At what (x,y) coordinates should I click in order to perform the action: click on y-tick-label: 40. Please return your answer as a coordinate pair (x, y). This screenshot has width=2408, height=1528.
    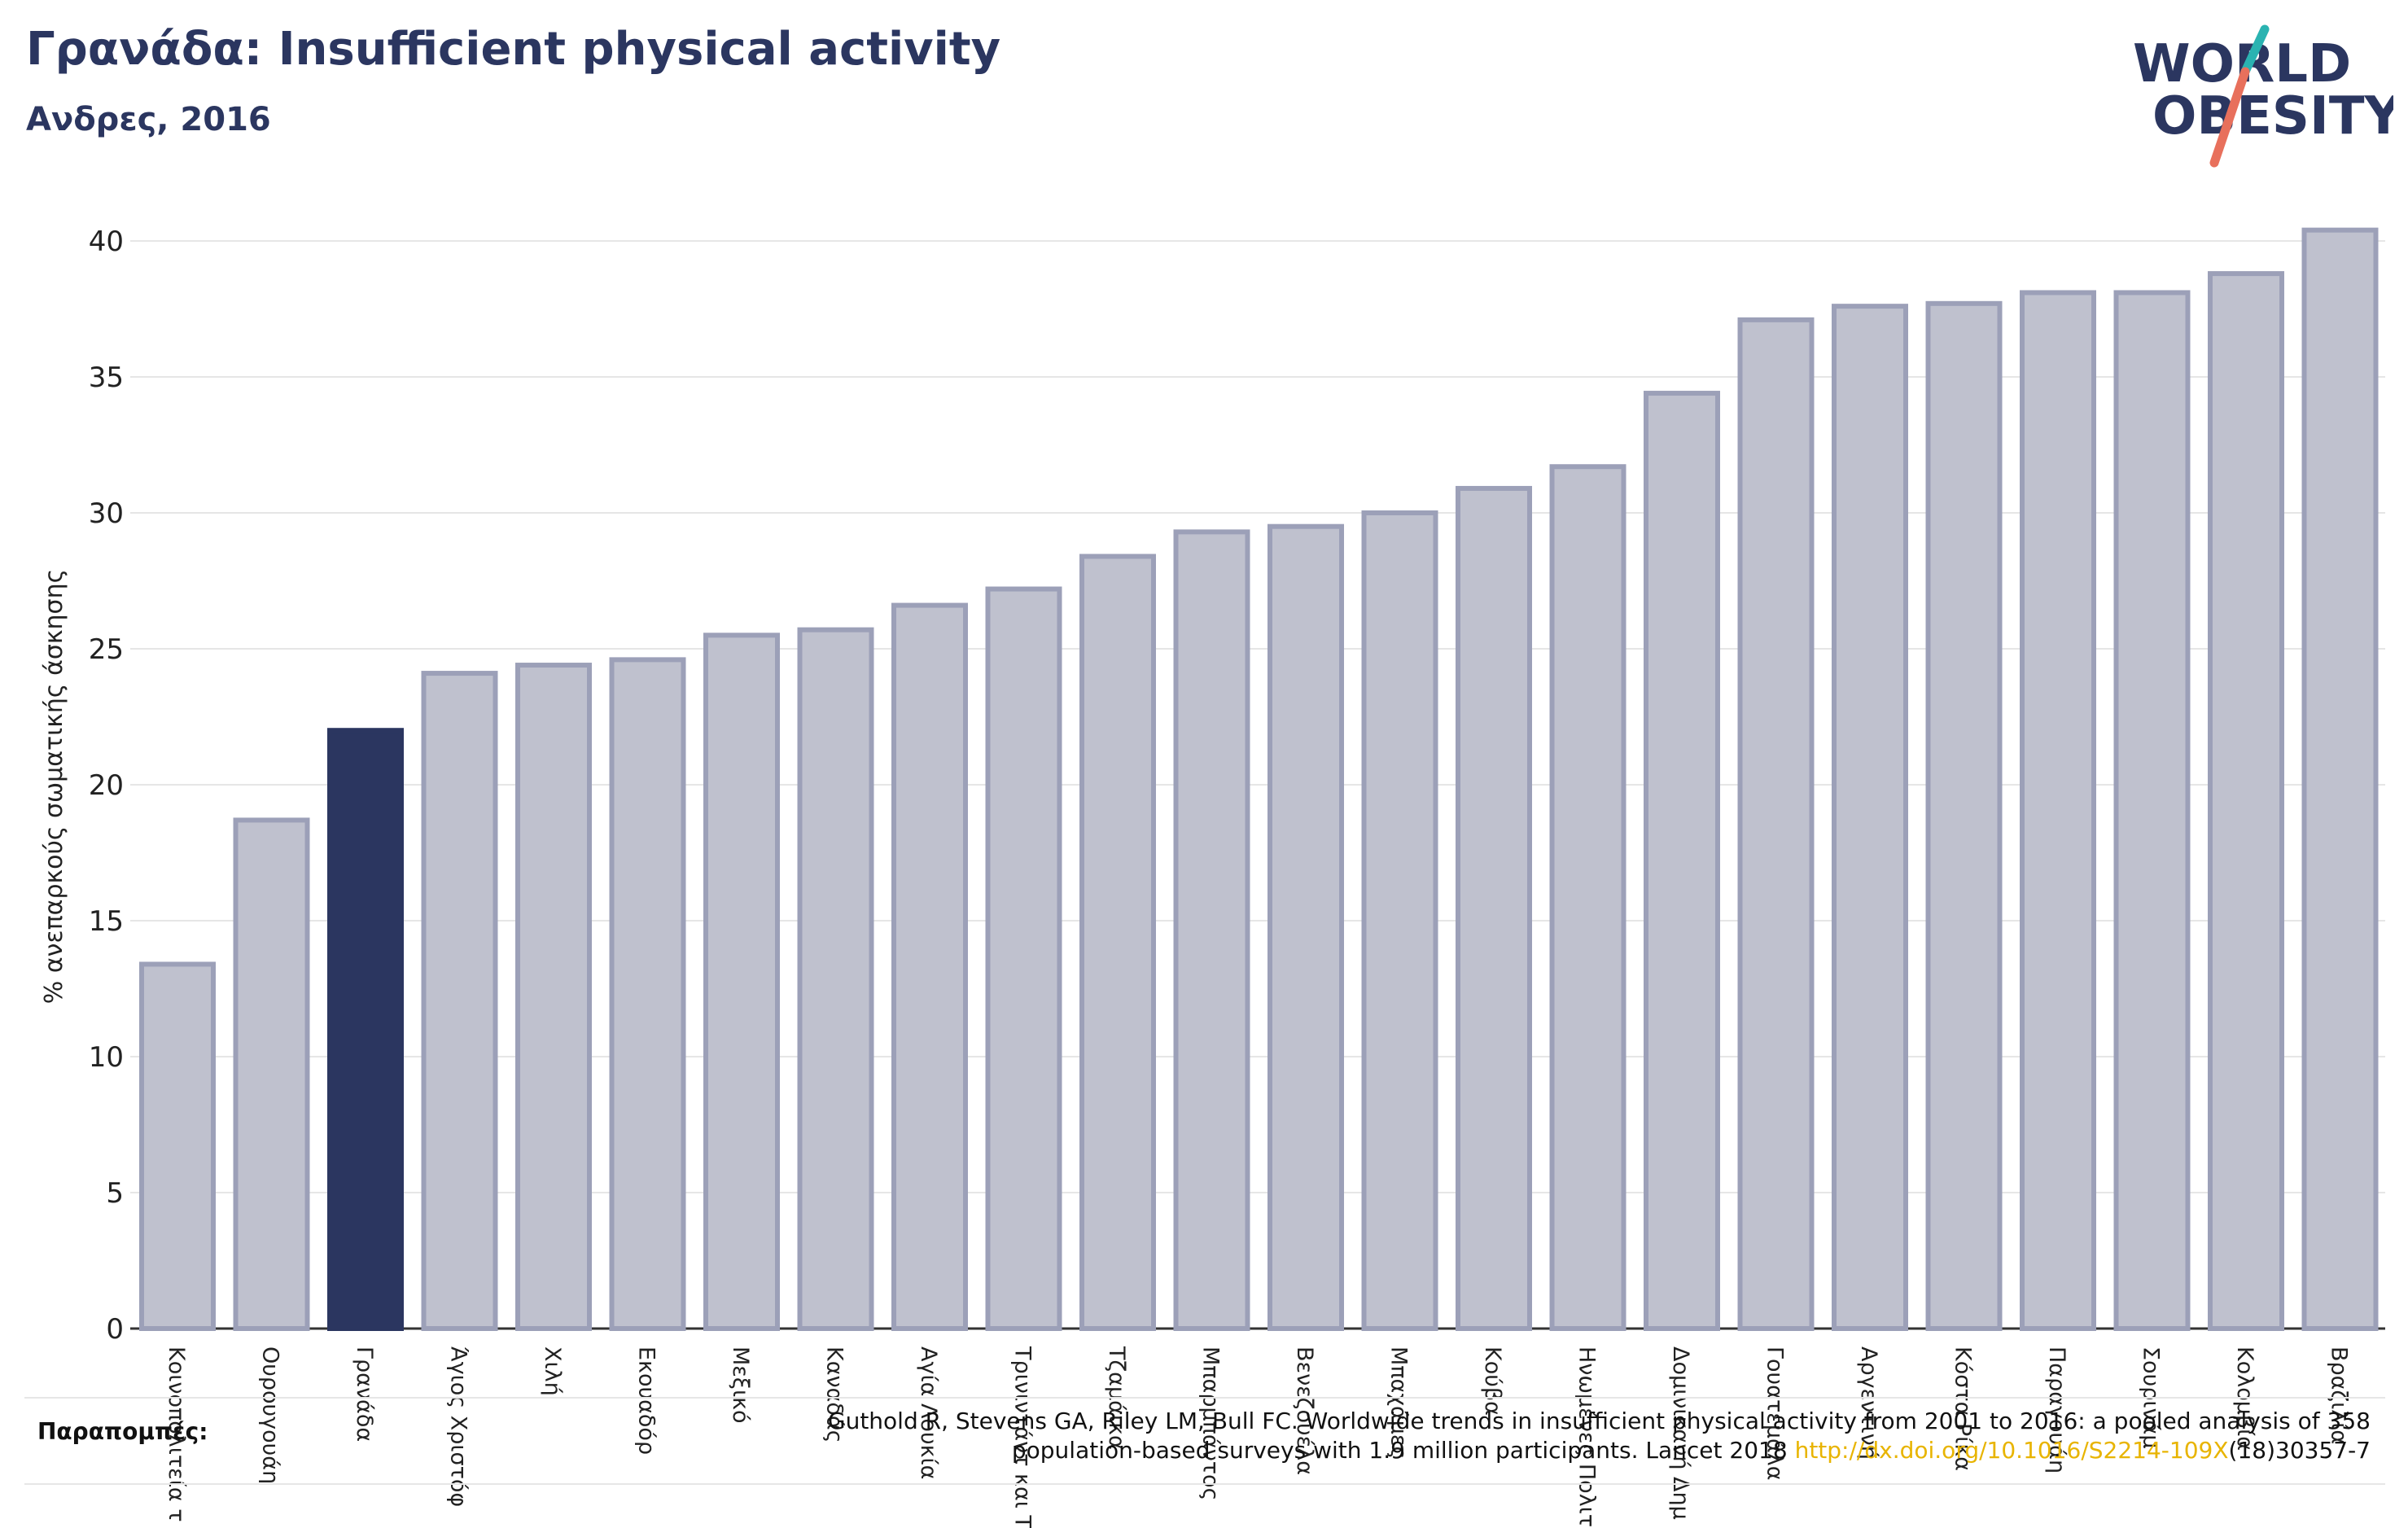
    Looking at the image, I should click on (107, 242).